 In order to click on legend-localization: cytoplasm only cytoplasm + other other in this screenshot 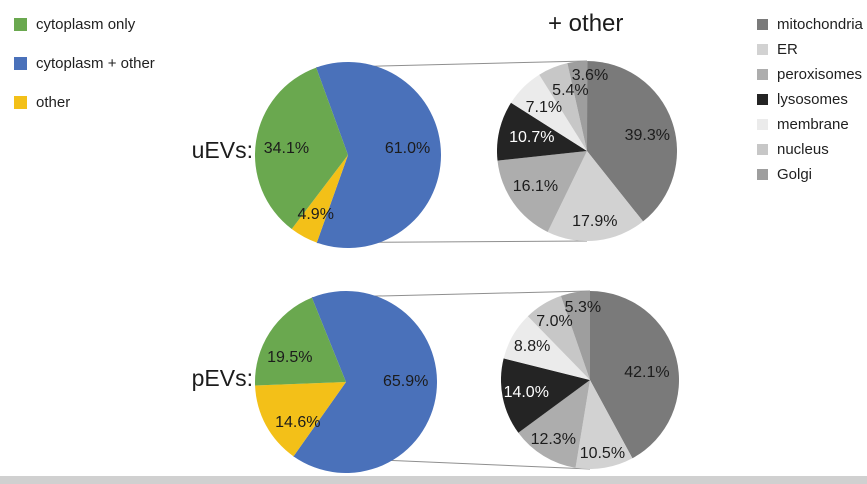, I will do `click(84, 72)`.